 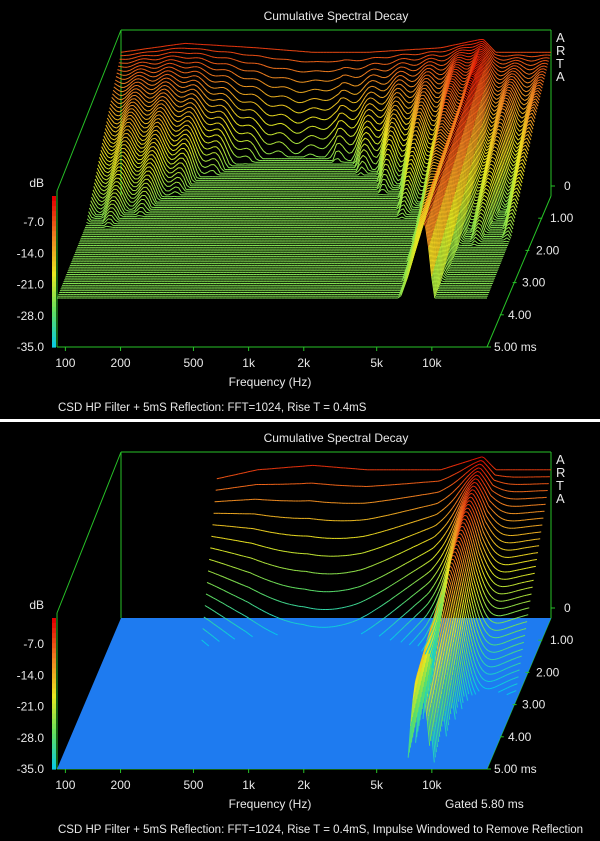 What do you see at coordinates (519, 271) in the screenshot?
I see `frame-depth-bottom` at bounding box center [519, 271].